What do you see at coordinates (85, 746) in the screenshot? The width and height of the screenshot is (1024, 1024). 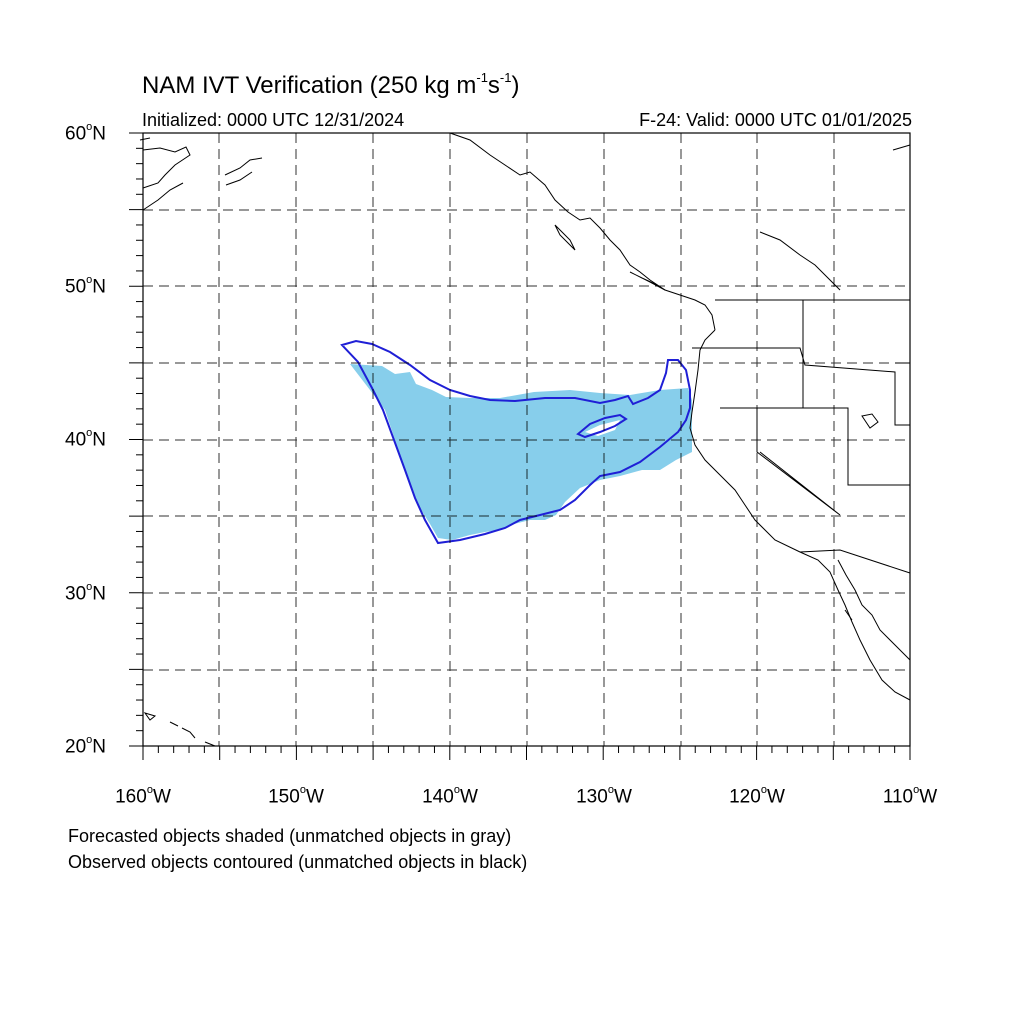 I see `lat-label-20: 20oN` at bounding box center [85, 746].